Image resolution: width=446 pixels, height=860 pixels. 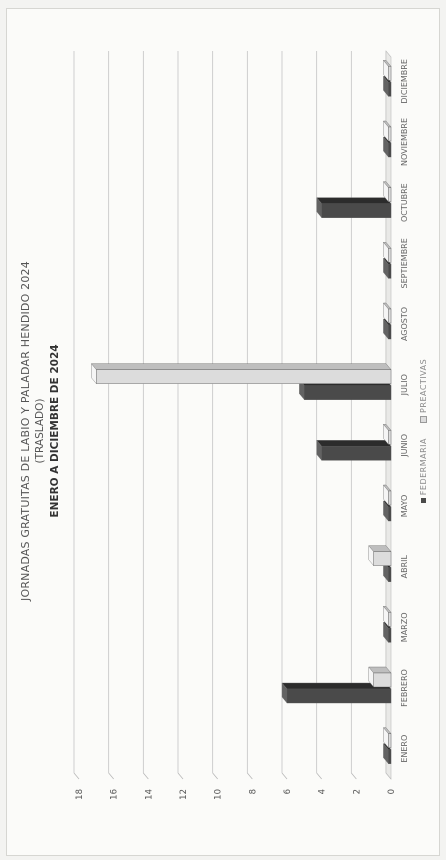 I want to click on y-tick-label-4: 8, so click(x=253, y=791).